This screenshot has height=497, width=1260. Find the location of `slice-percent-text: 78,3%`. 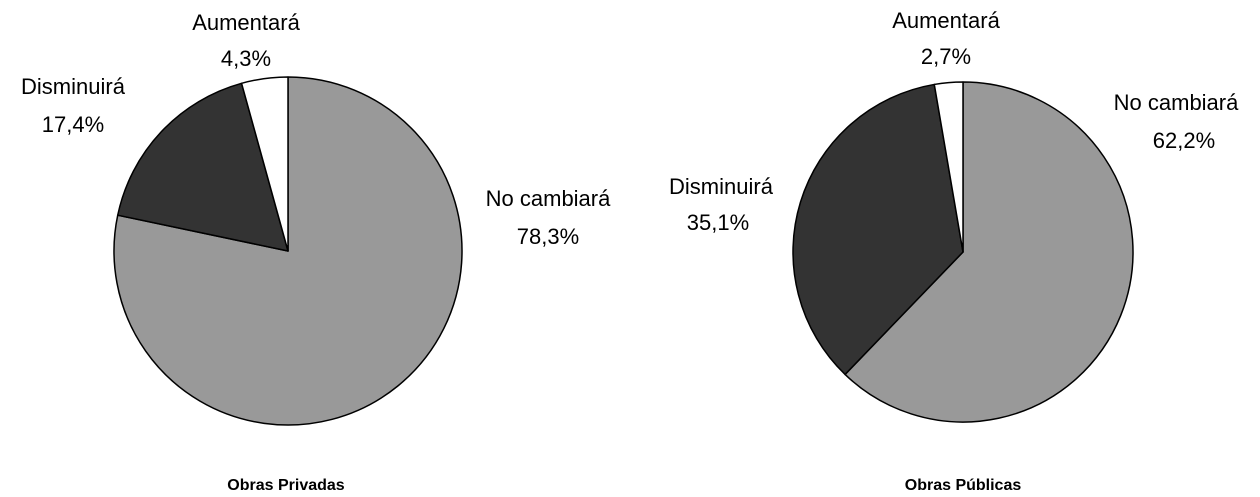

slice-percent-text: 78,3% is located at coordinates (548, 236).